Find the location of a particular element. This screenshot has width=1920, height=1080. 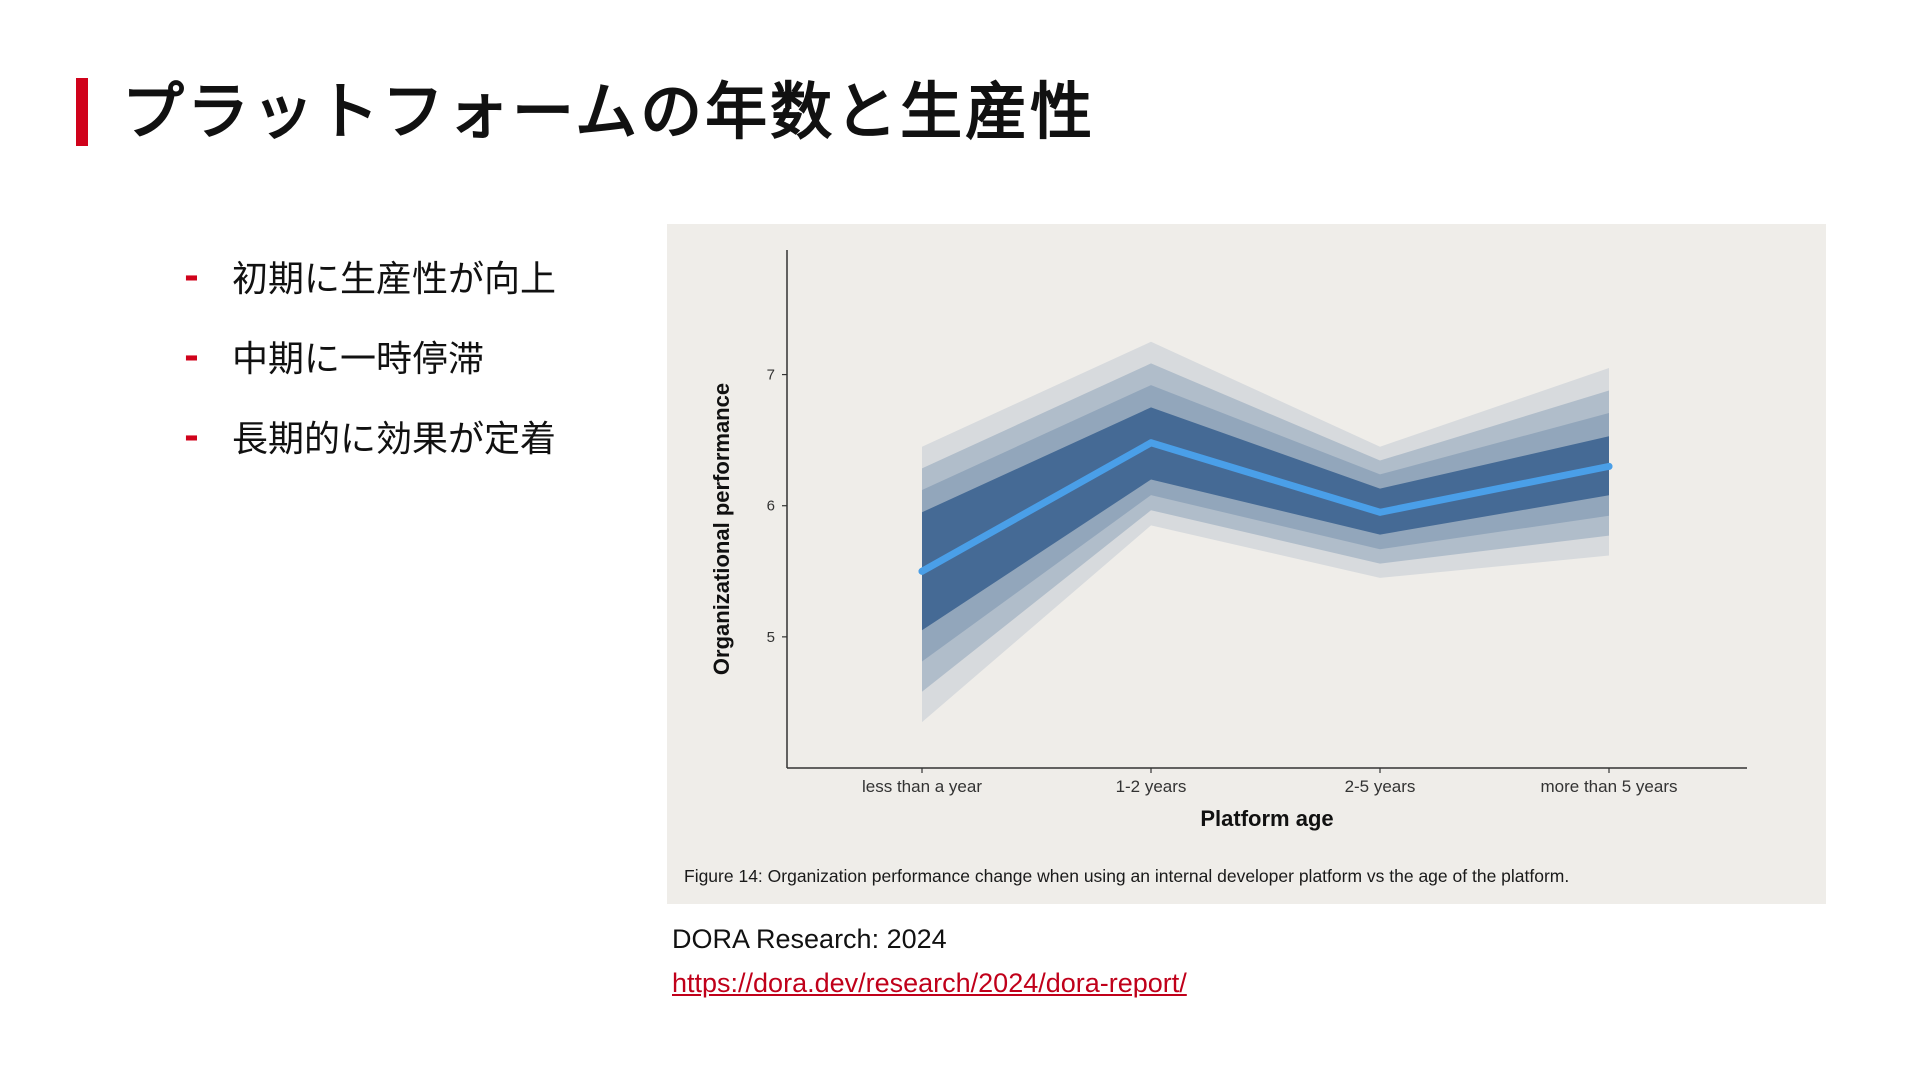

y-tick-label: 5 is located at coordinates (771, 637).